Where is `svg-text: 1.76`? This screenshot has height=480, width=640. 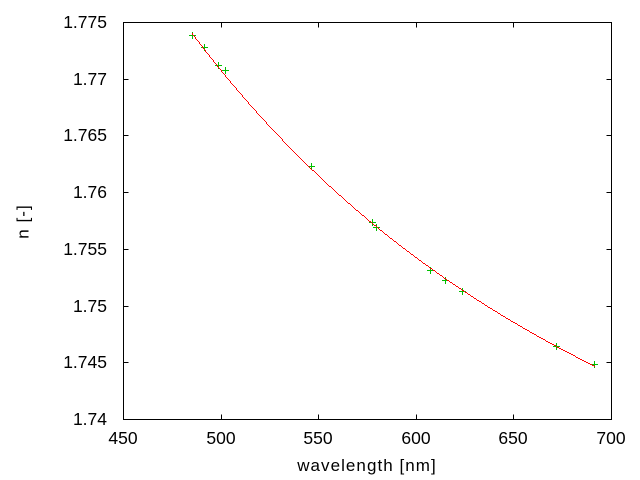
svg-text: 1.76 is located at coordinates (90, 192).